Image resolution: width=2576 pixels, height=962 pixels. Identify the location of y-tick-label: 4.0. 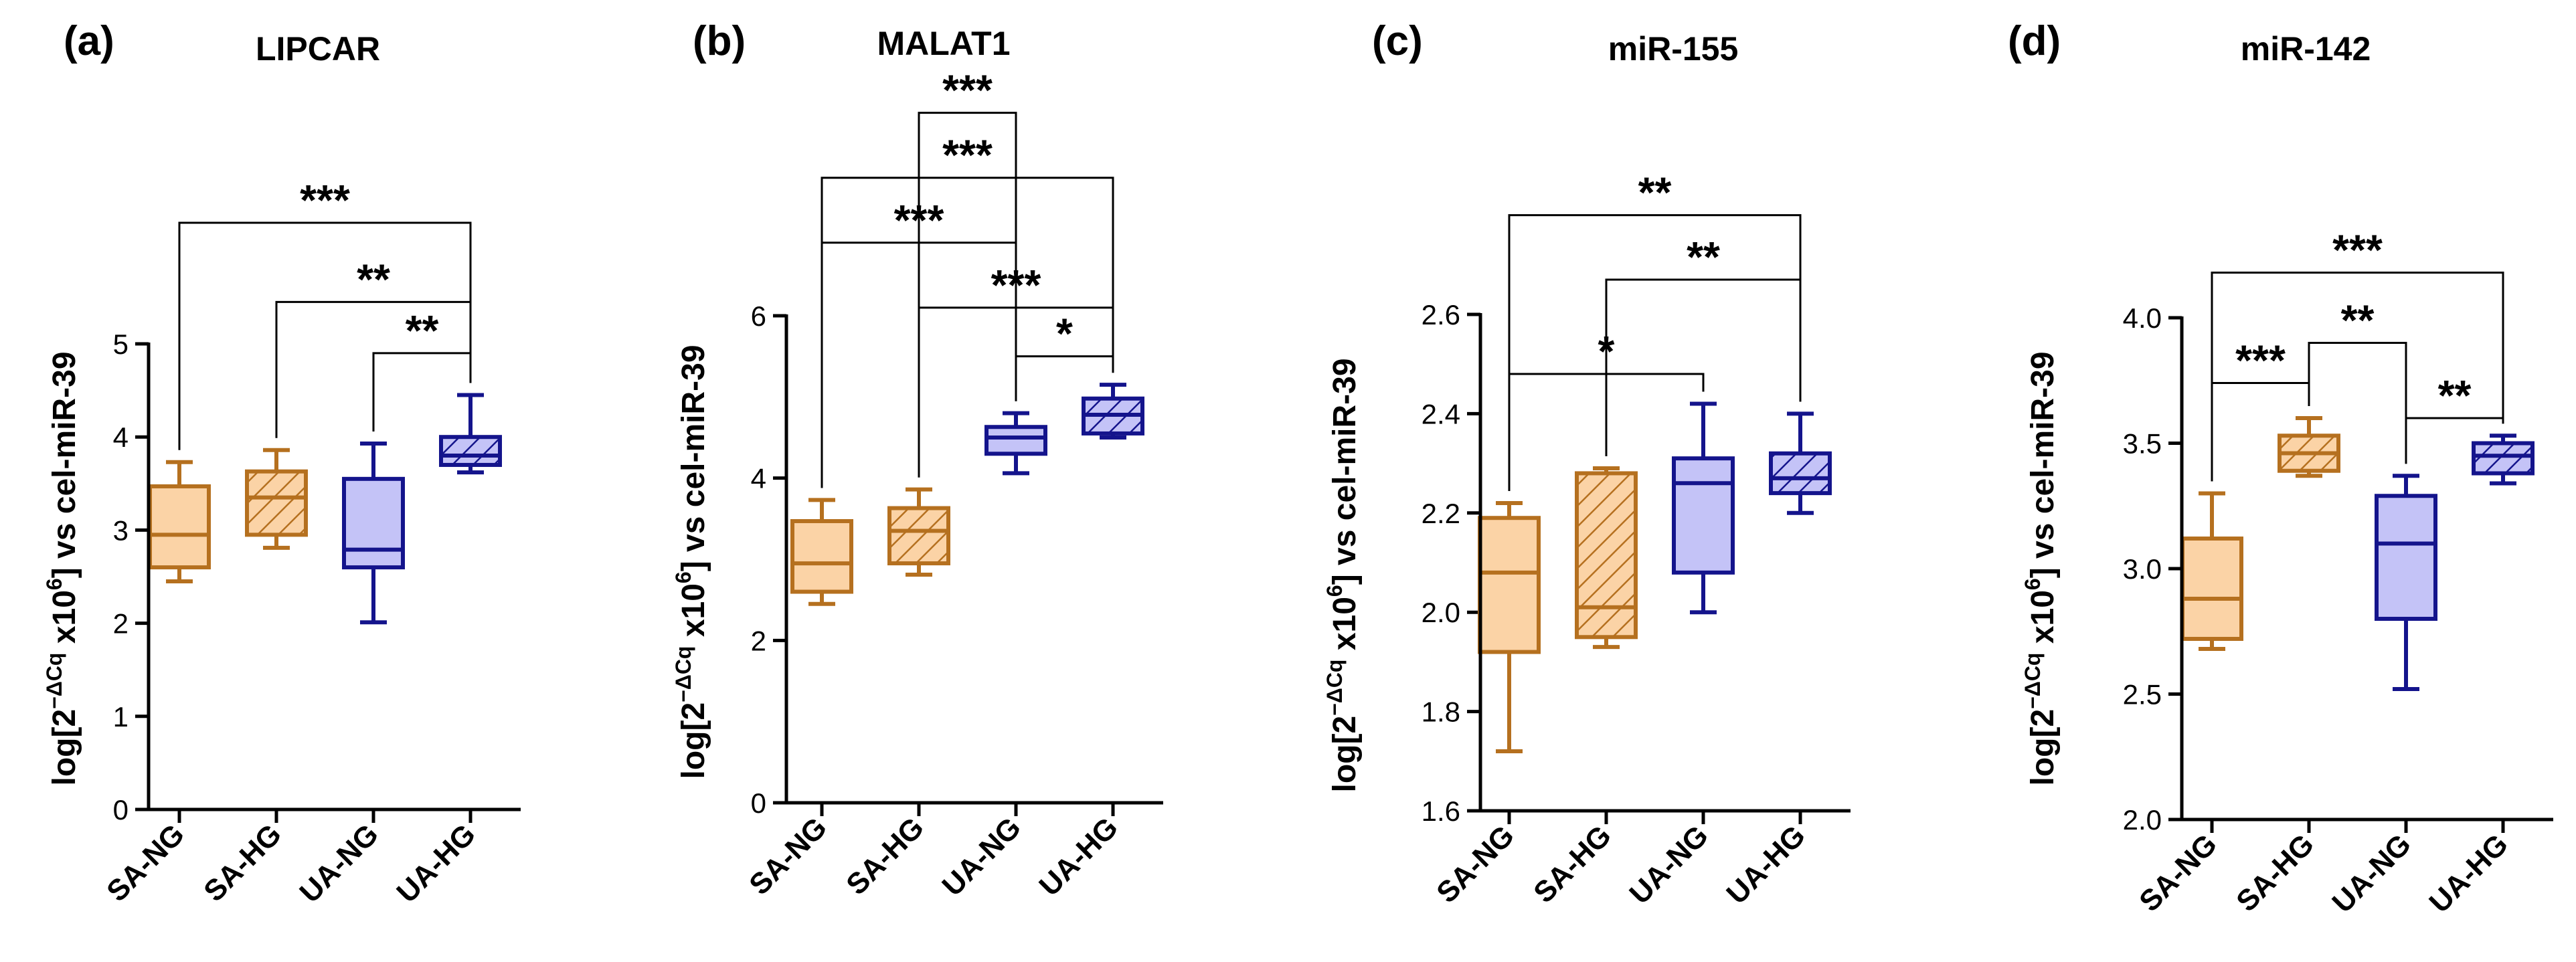
(2142, 318).